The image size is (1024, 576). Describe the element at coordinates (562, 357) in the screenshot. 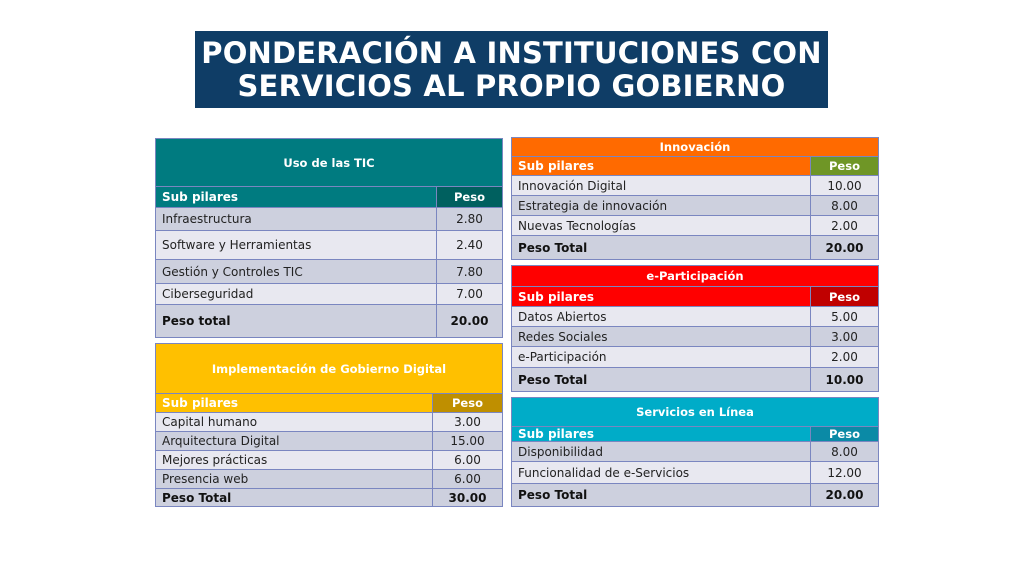

I see `sub-pilar-name: e-Participación` at that location.